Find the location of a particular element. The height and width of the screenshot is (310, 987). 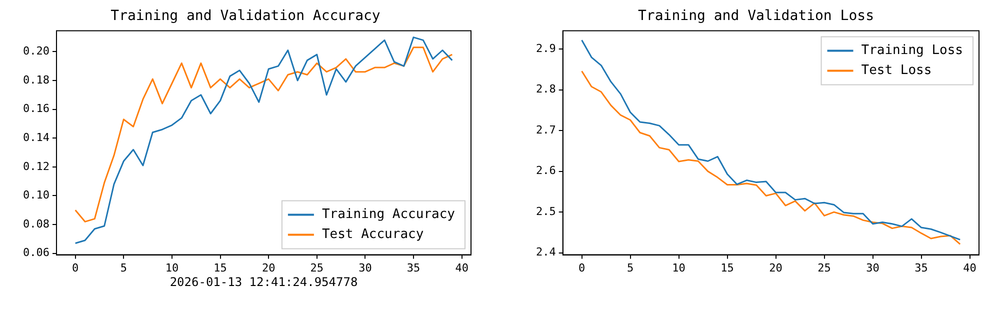

y-tick-label: 2.9 is located at coordinates (546, 48).